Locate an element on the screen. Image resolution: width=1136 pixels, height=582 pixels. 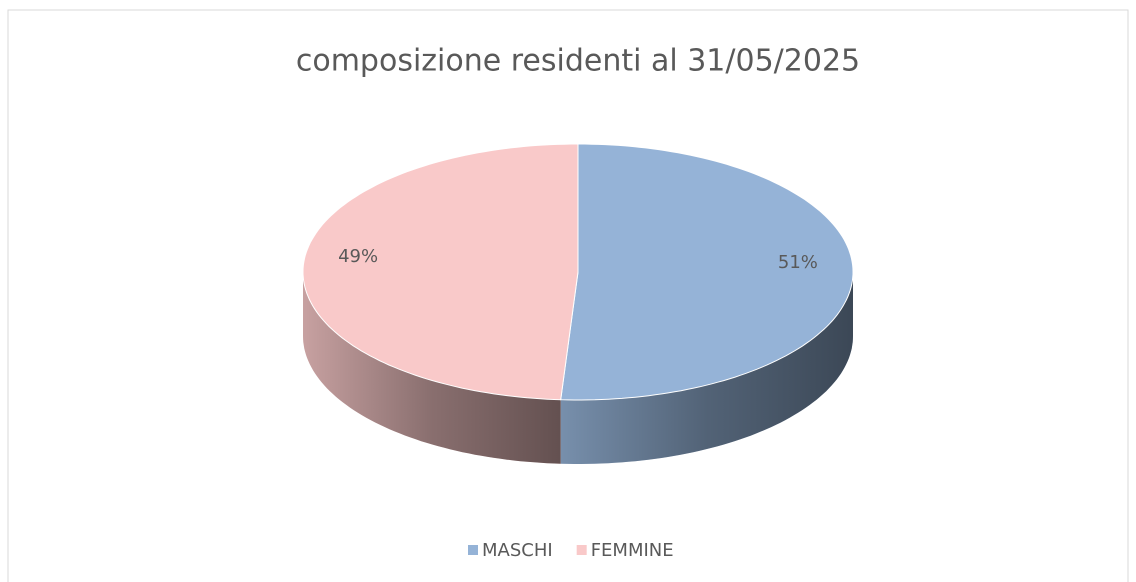
data-label: 49% is located at coordinates (358, 256).